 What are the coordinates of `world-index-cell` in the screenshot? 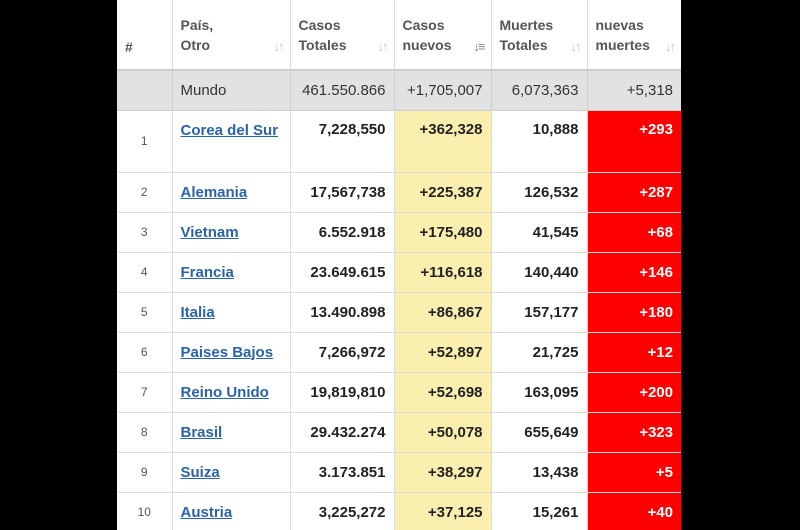 It's located at (145, 90).